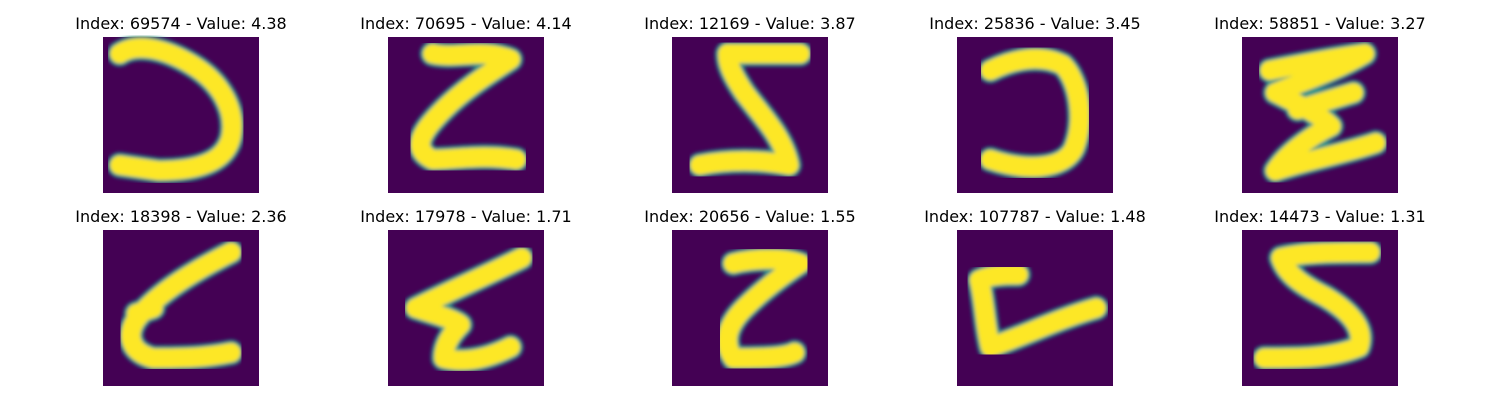  I want to click on panel-title: Index: 20656 - Value: 1.55, so click(749, 216).